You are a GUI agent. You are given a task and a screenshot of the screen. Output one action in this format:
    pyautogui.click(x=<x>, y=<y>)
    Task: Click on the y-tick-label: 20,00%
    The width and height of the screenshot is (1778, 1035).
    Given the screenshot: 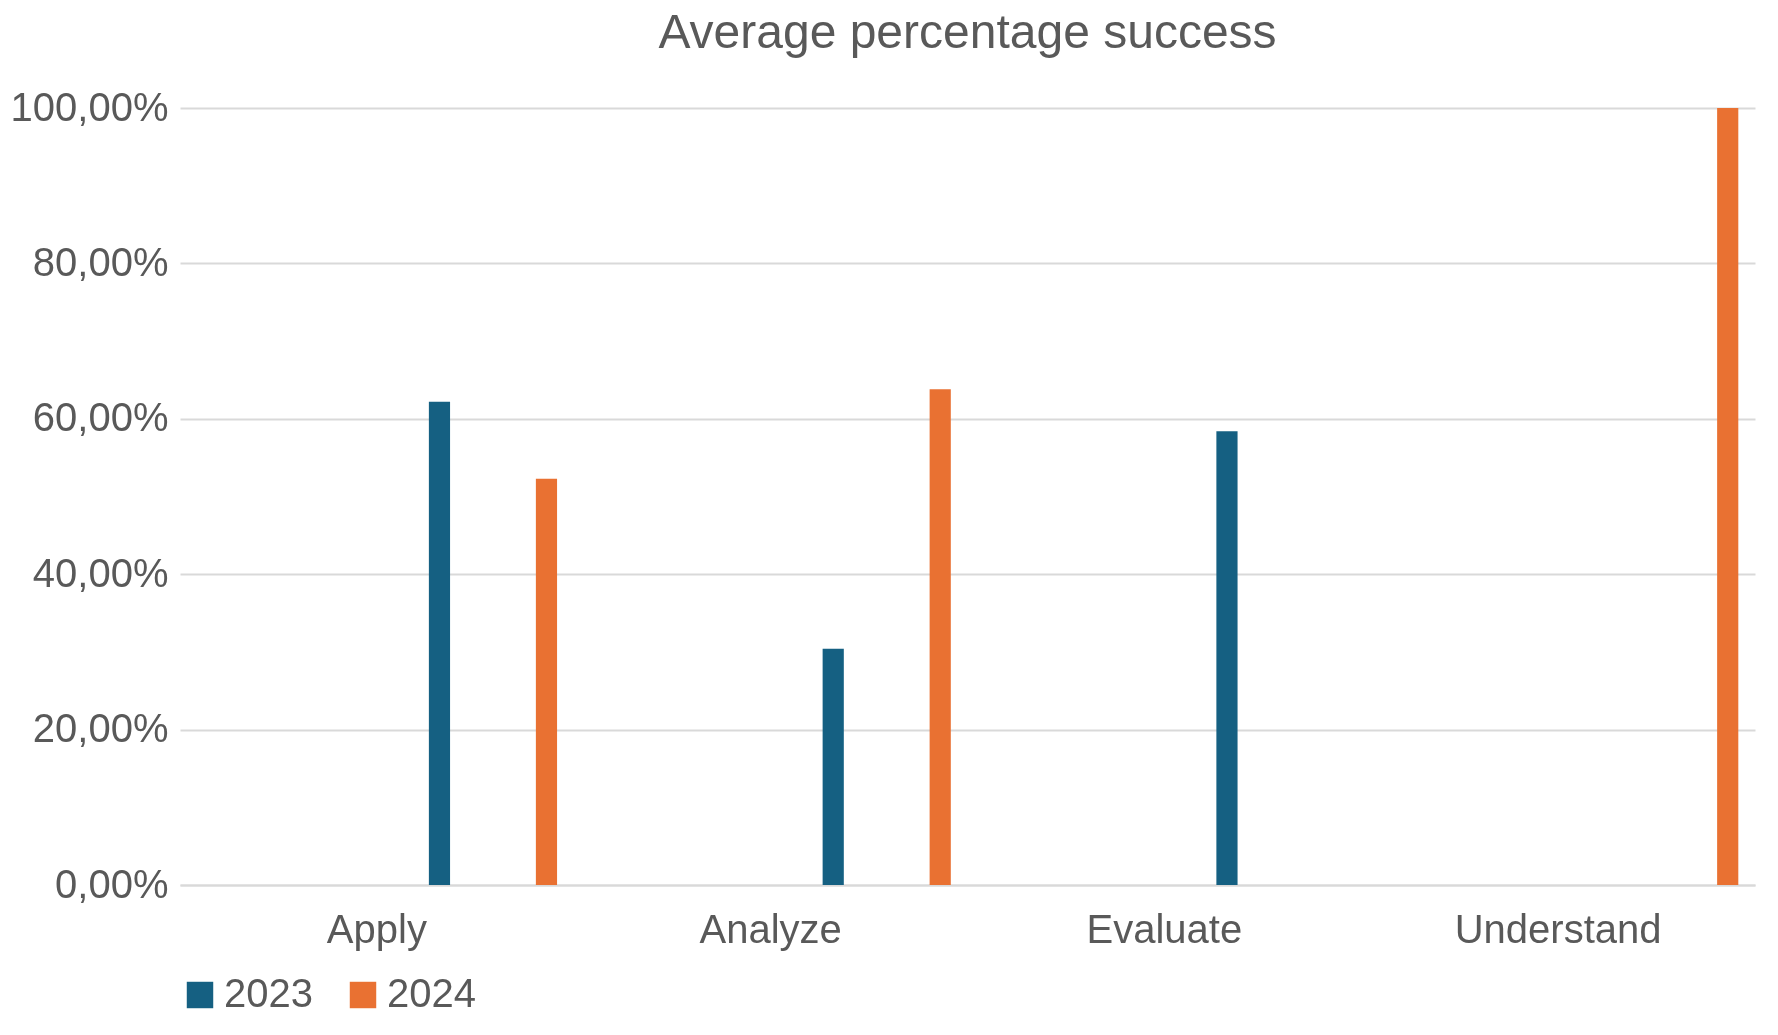 What is the action you would take?
    pyautogui.click(x=100, y=728)
    